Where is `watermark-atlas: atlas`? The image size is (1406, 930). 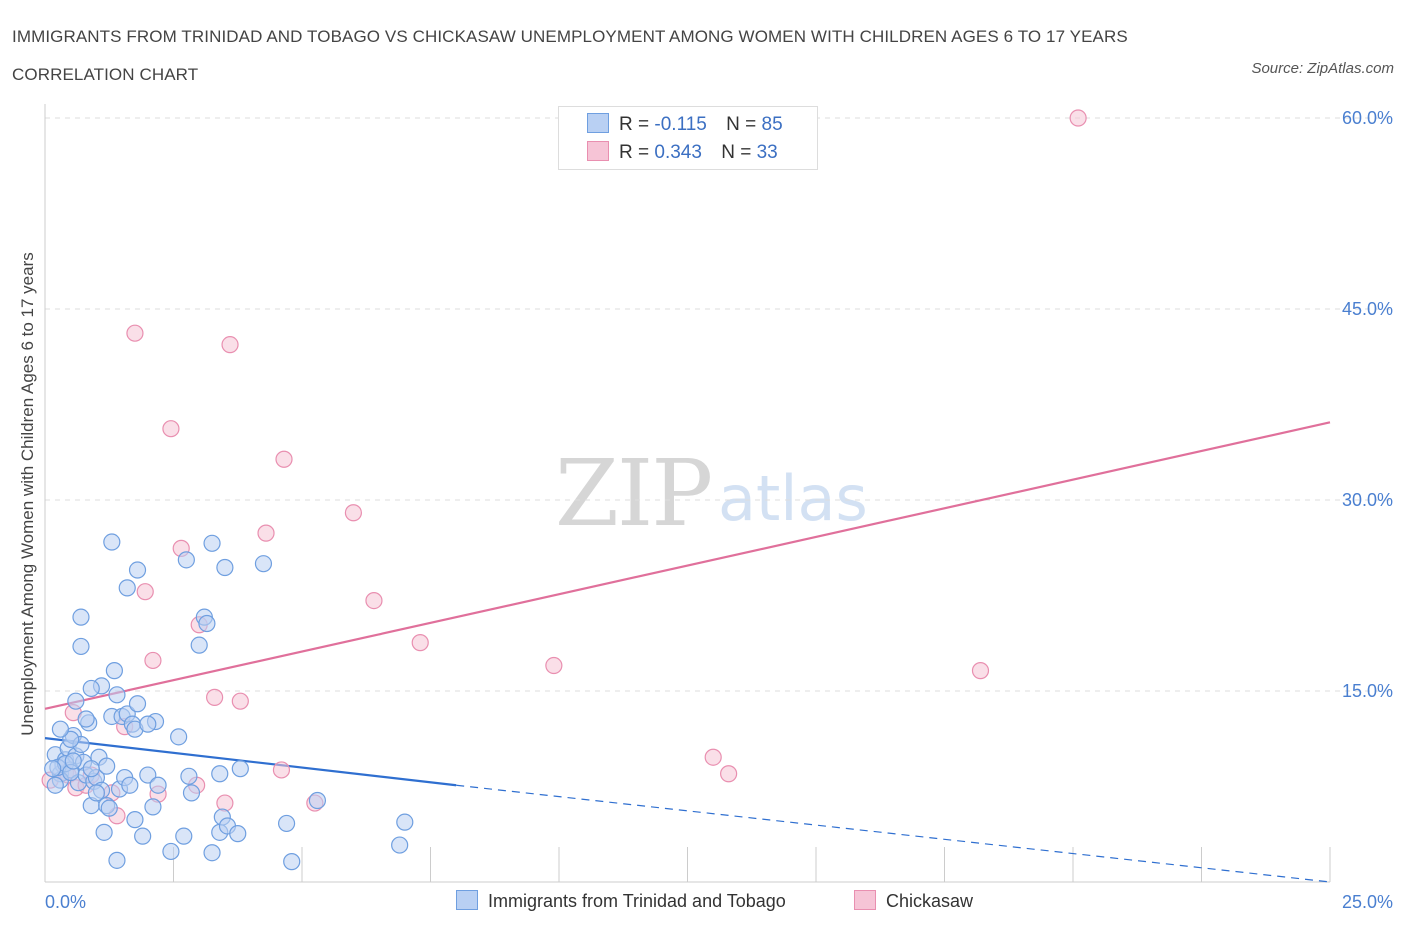 watermark-atlas: atlas is located at coordinates (793, 498).